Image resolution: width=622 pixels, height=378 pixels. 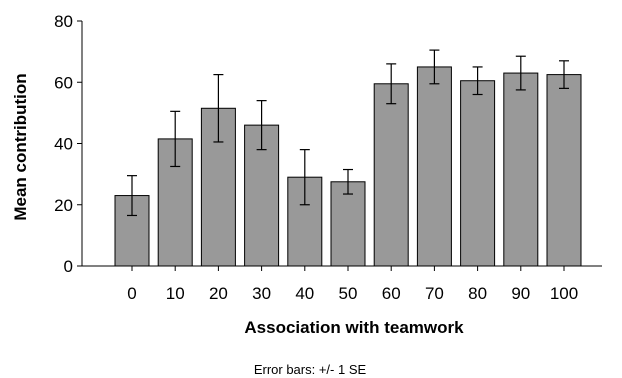 I want to click on y-tick-labels: 0 20 40 60 80, so click(x=63, y=144).